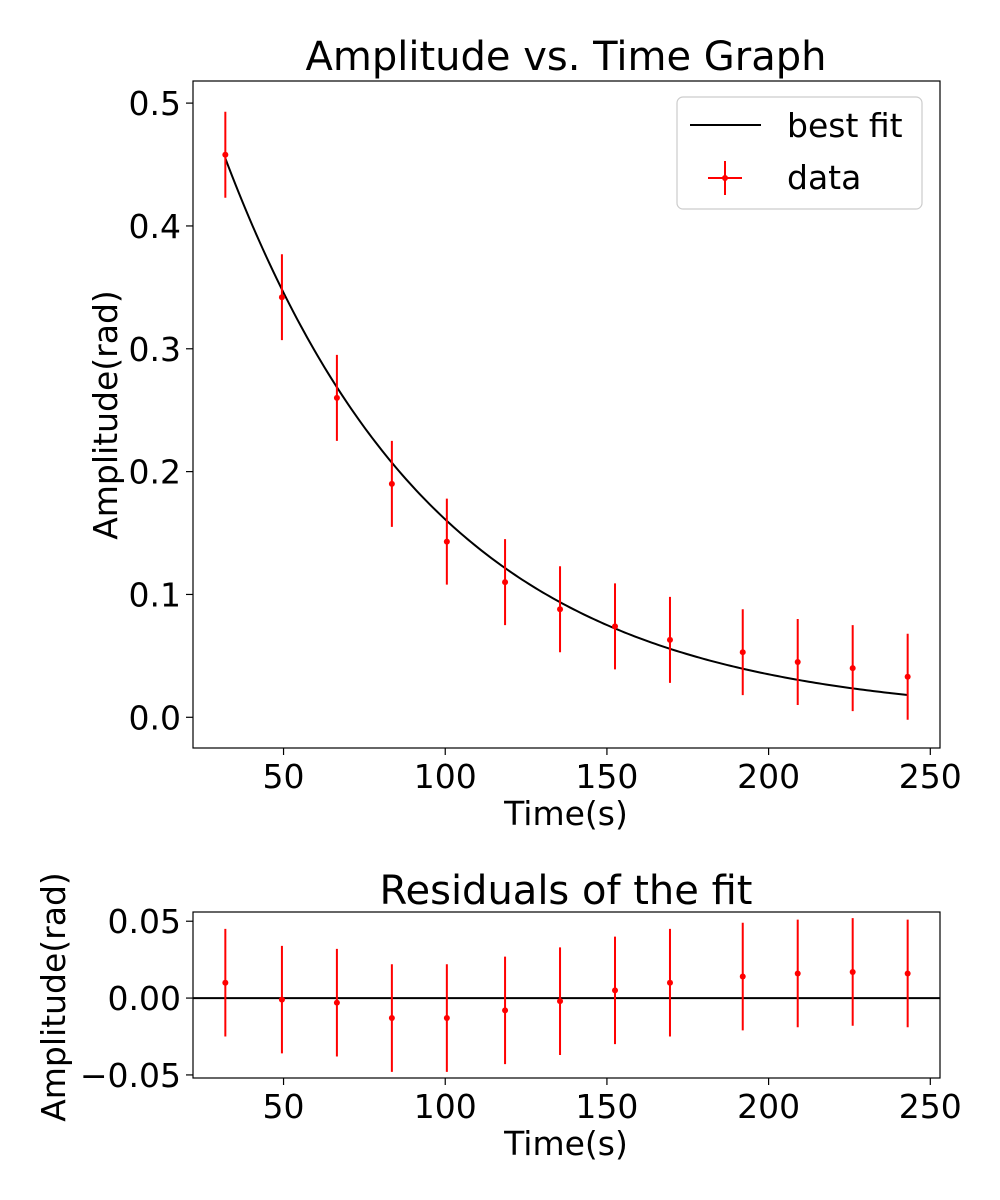 Image resolution: width=1000 pixels, height=1200 pixels. What do you see at coordinates (768, 776) in the screenshot?
I see `main-x-tick-label: 200` at bounding box center [768, 776].